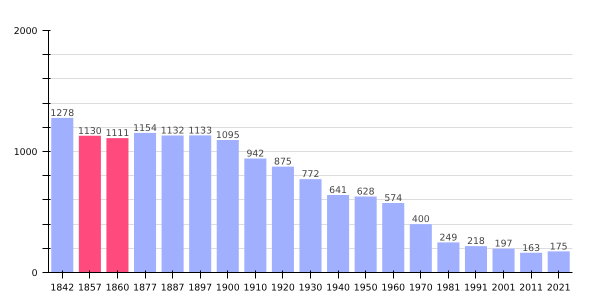 This screenshot has height=300, width=600. Describe the element at coordinates (62, 113) in the screenshot. I see `data-label: 1278` at that location.